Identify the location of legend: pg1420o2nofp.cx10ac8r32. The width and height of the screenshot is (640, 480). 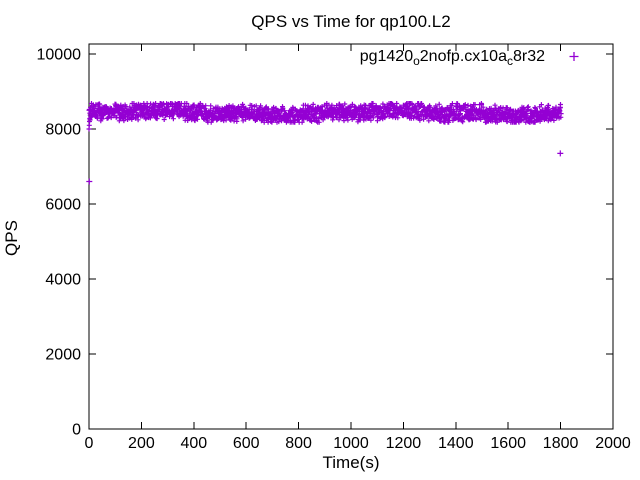
(469, 58).